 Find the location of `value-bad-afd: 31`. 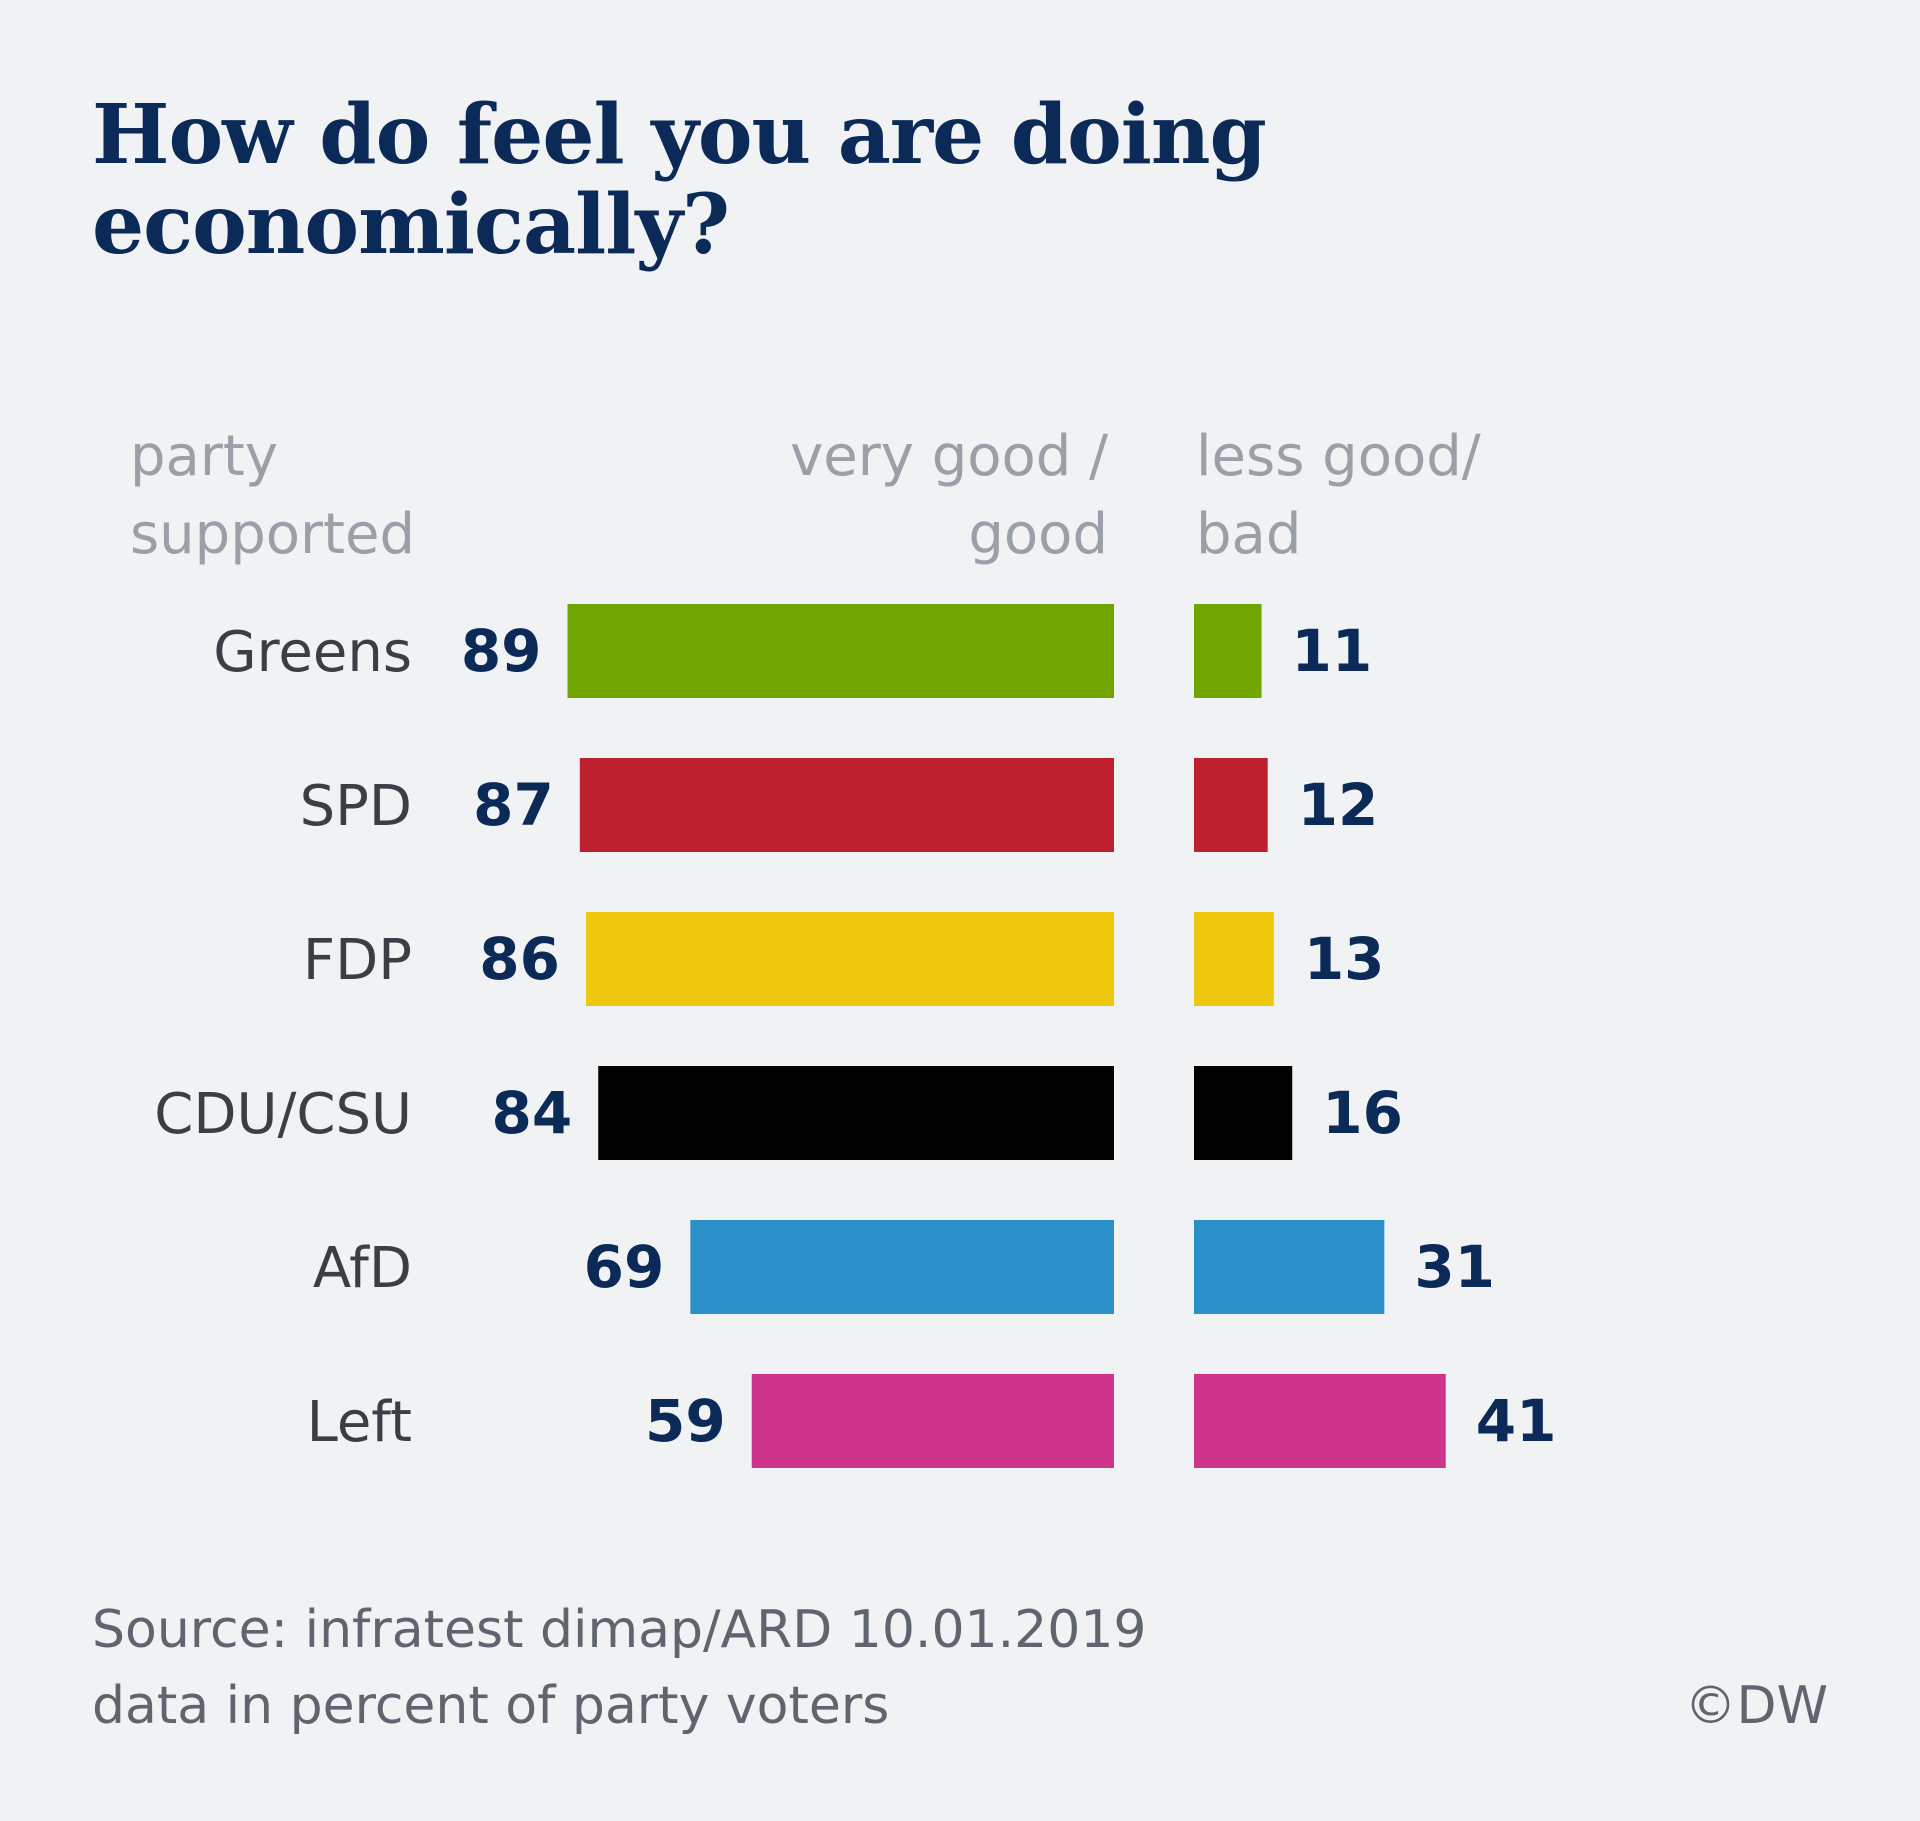

value-bad-afd: 31 is located at coordinates (1454, 1267).